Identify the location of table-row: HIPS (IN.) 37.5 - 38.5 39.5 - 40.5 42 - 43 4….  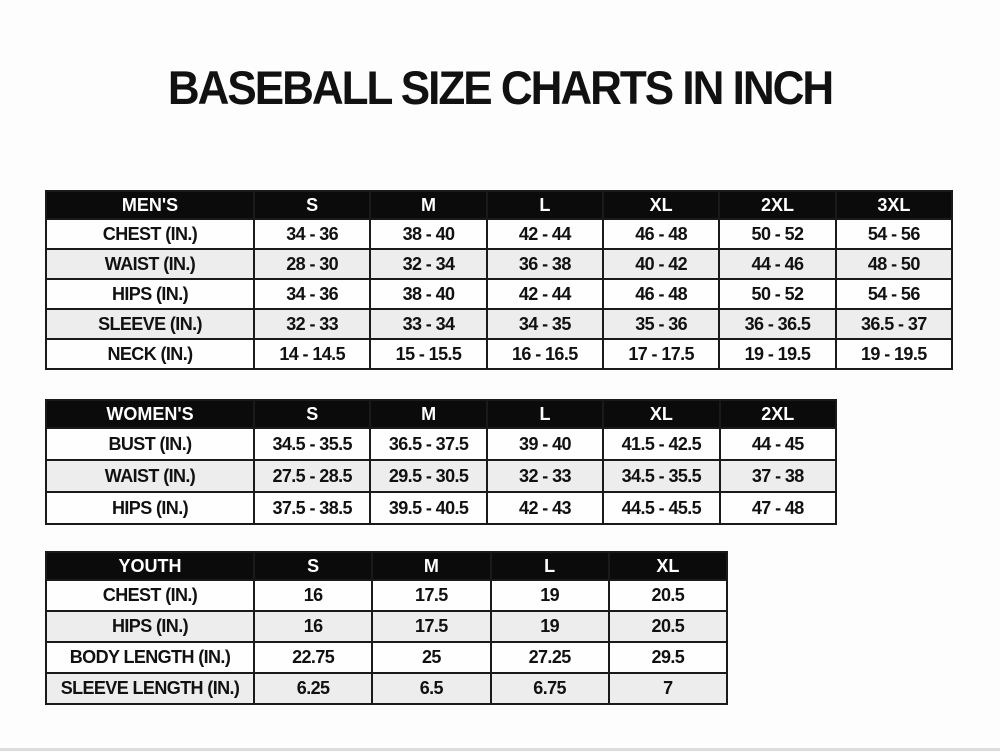
(441, 508).